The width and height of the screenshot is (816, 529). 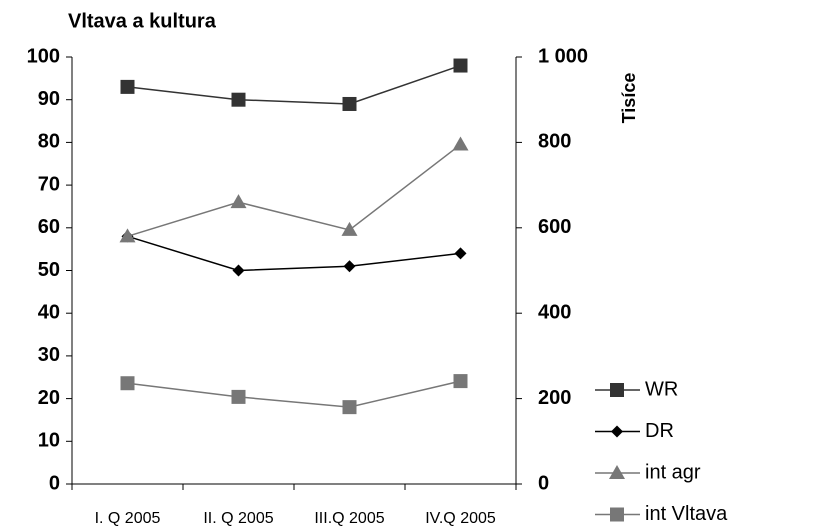 What do you see at coordinates (686, 514) in the screenshot?
I see `legend-label: int Vltava` at bounding box center [686, 514].